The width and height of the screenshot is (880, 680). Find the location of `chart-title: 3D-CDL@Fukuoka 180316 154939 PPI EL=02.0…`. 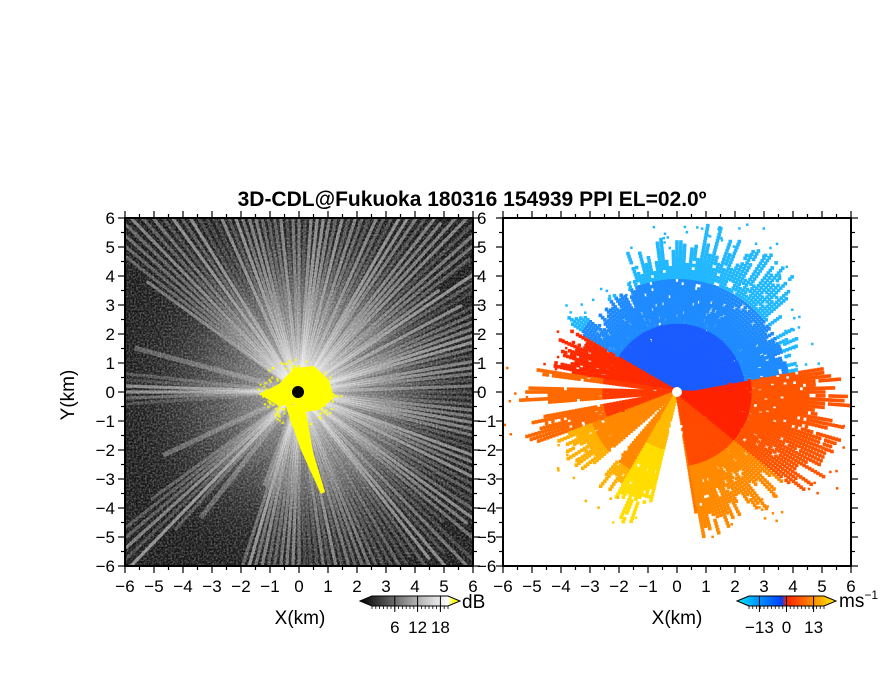

chart-title: 3D-CDL@Fukuoka 180316 154939 PPI EL=02.0… is located at coordinates (472, 199).